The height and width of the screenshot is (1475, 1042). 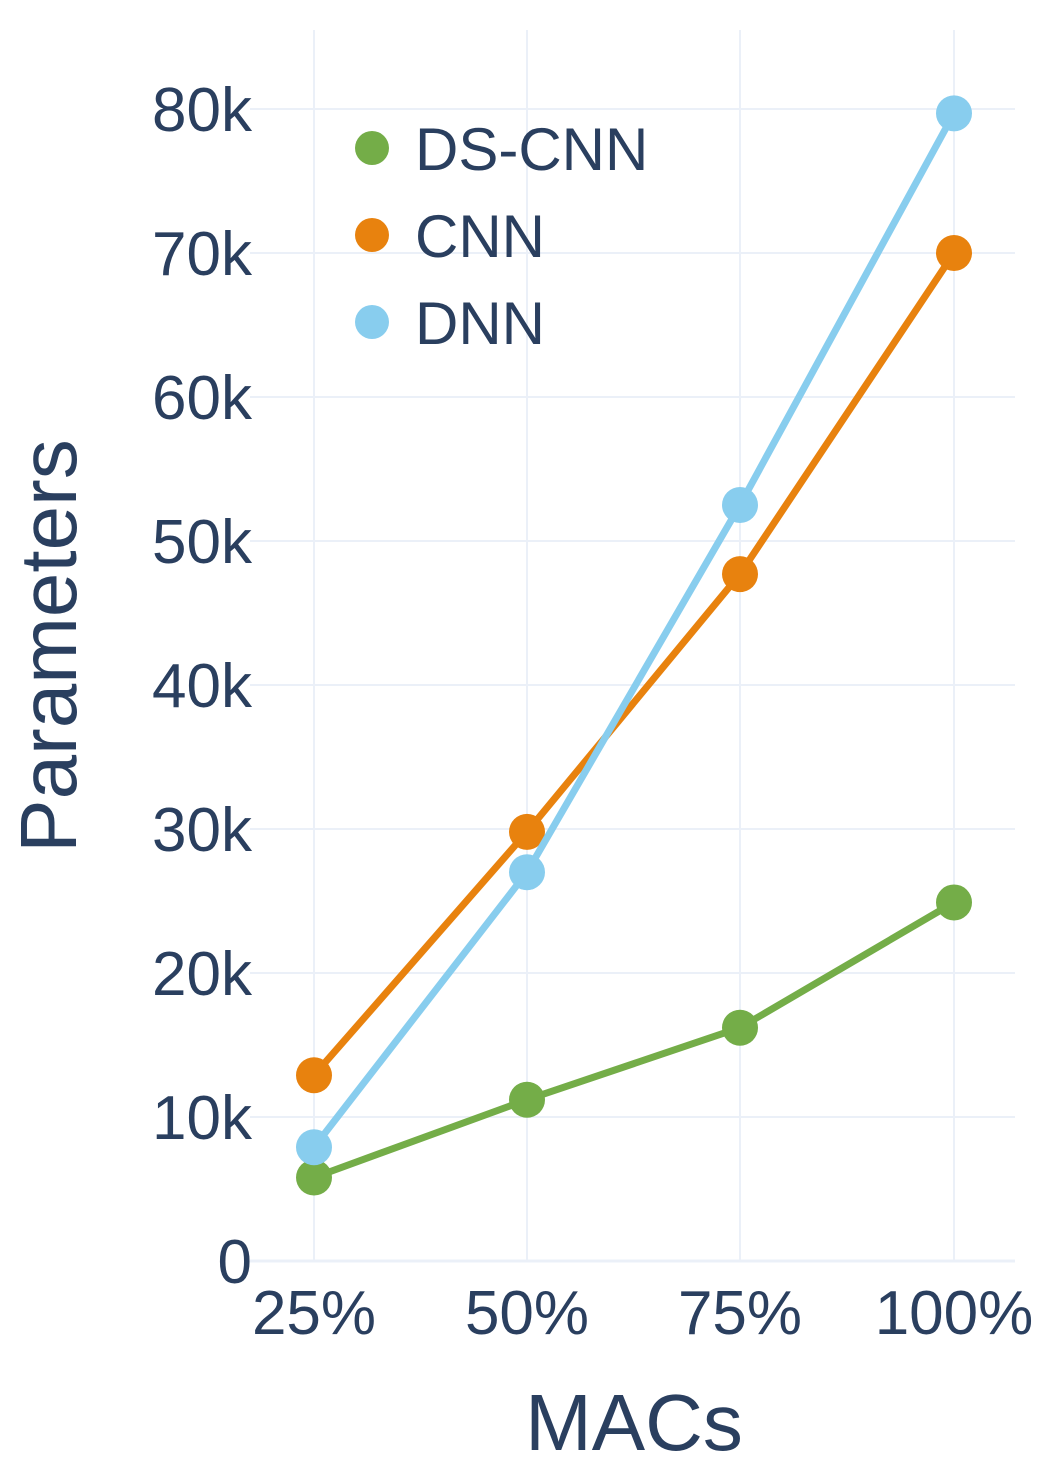 What do you see at coordinates (740, 1313) in the screenshot?
I see `x-tick-label: 75%` at bounding box center [740, 1313].